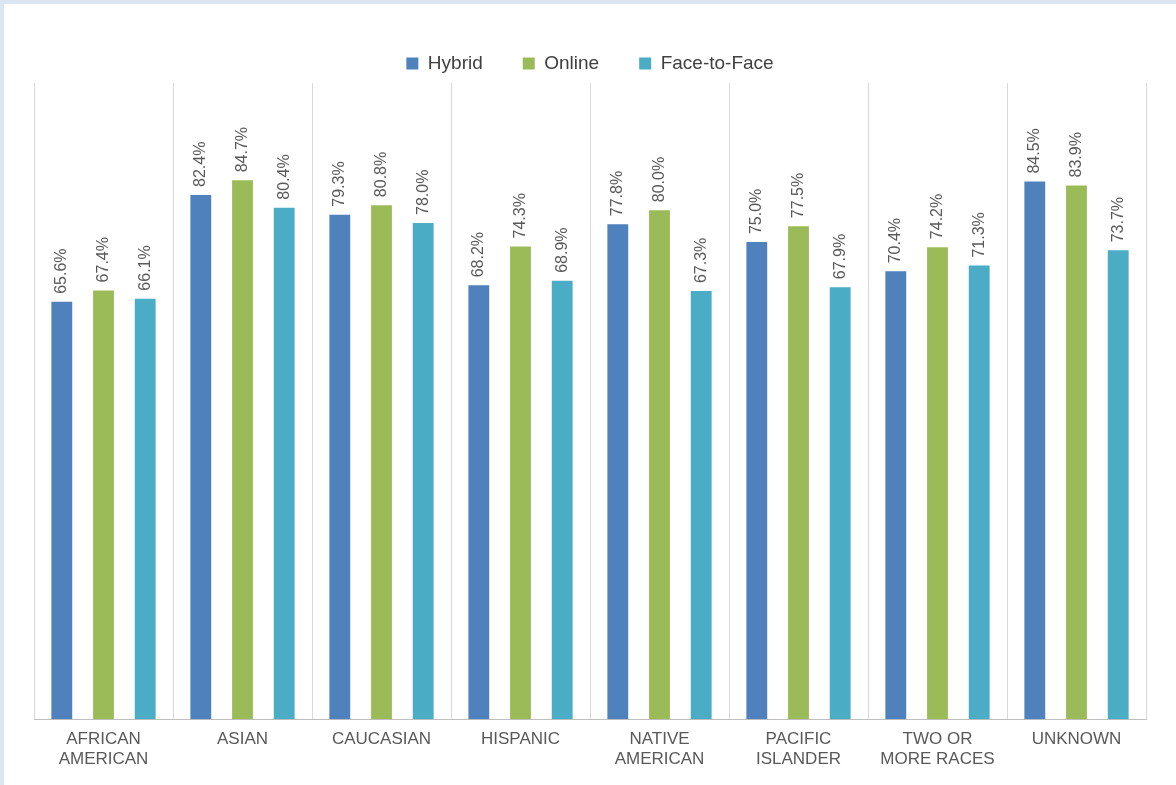 This screenshot has width=1176, height=785. I want to click on data-label: 84.5%, so click(1034, 151).